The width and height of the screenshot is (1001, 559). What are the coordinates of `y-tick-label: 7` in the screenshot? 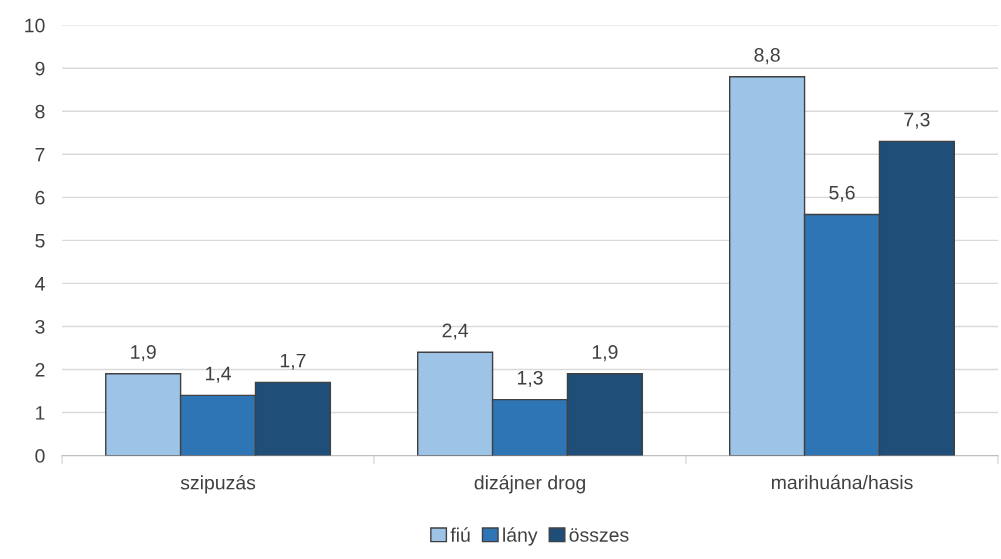 It's located at (40, 154).